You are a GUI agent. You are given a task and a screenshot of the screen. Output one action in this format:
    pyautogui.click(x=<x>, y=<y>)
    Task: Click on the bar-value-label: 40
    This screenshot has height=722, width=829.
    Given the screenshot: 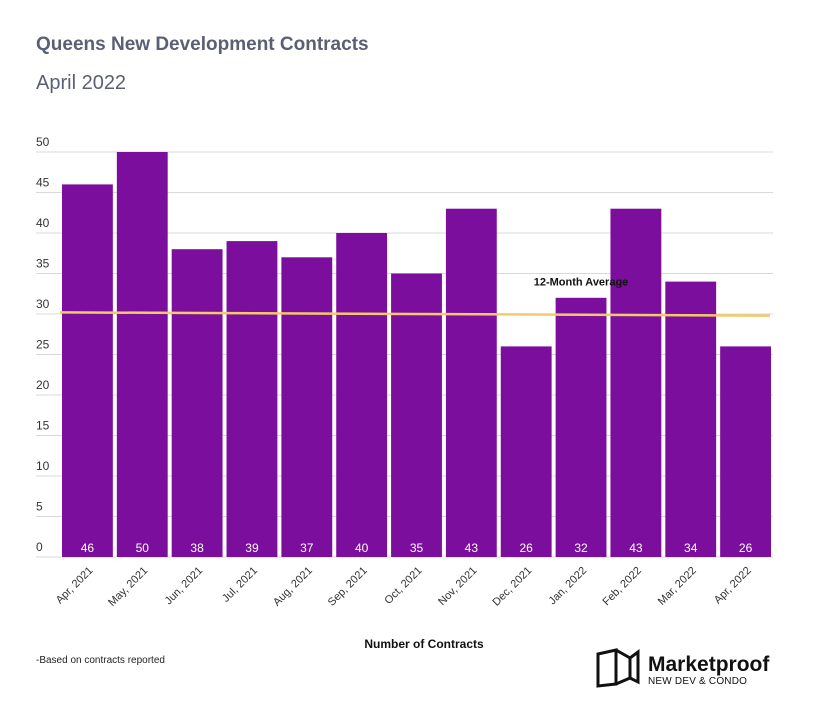 What is the action you would take?
    pyautogui.click(x=362, y=548)
    